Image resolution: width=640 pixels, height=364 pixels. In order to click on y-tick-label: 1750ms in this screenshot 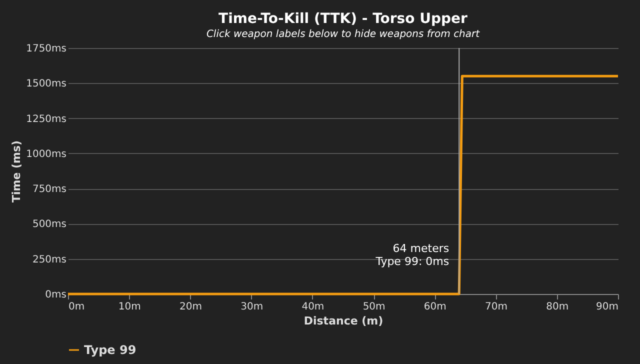, I will do `click(46, 49)`.